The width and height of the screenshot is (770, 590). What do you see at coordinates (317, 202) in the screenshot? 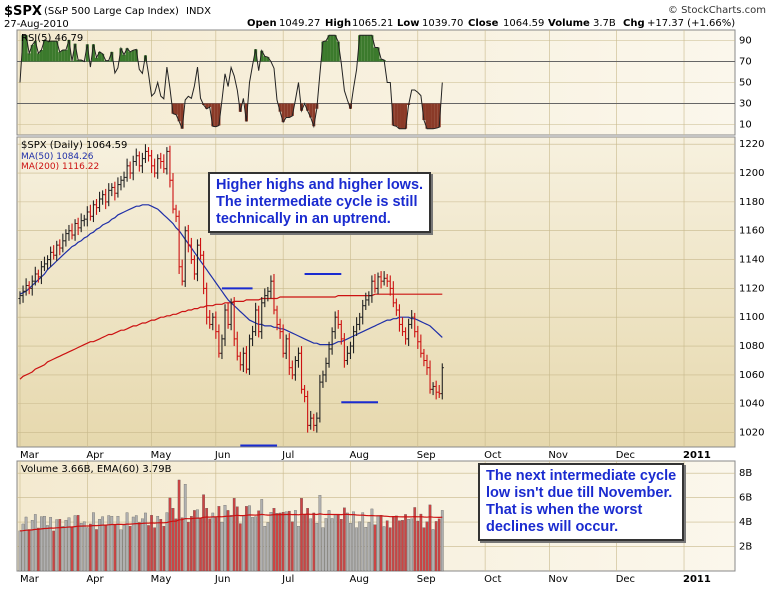
I see `annotation-uptrend-line-2: The intermediate cycle is still` at bounding box center [317, 202].